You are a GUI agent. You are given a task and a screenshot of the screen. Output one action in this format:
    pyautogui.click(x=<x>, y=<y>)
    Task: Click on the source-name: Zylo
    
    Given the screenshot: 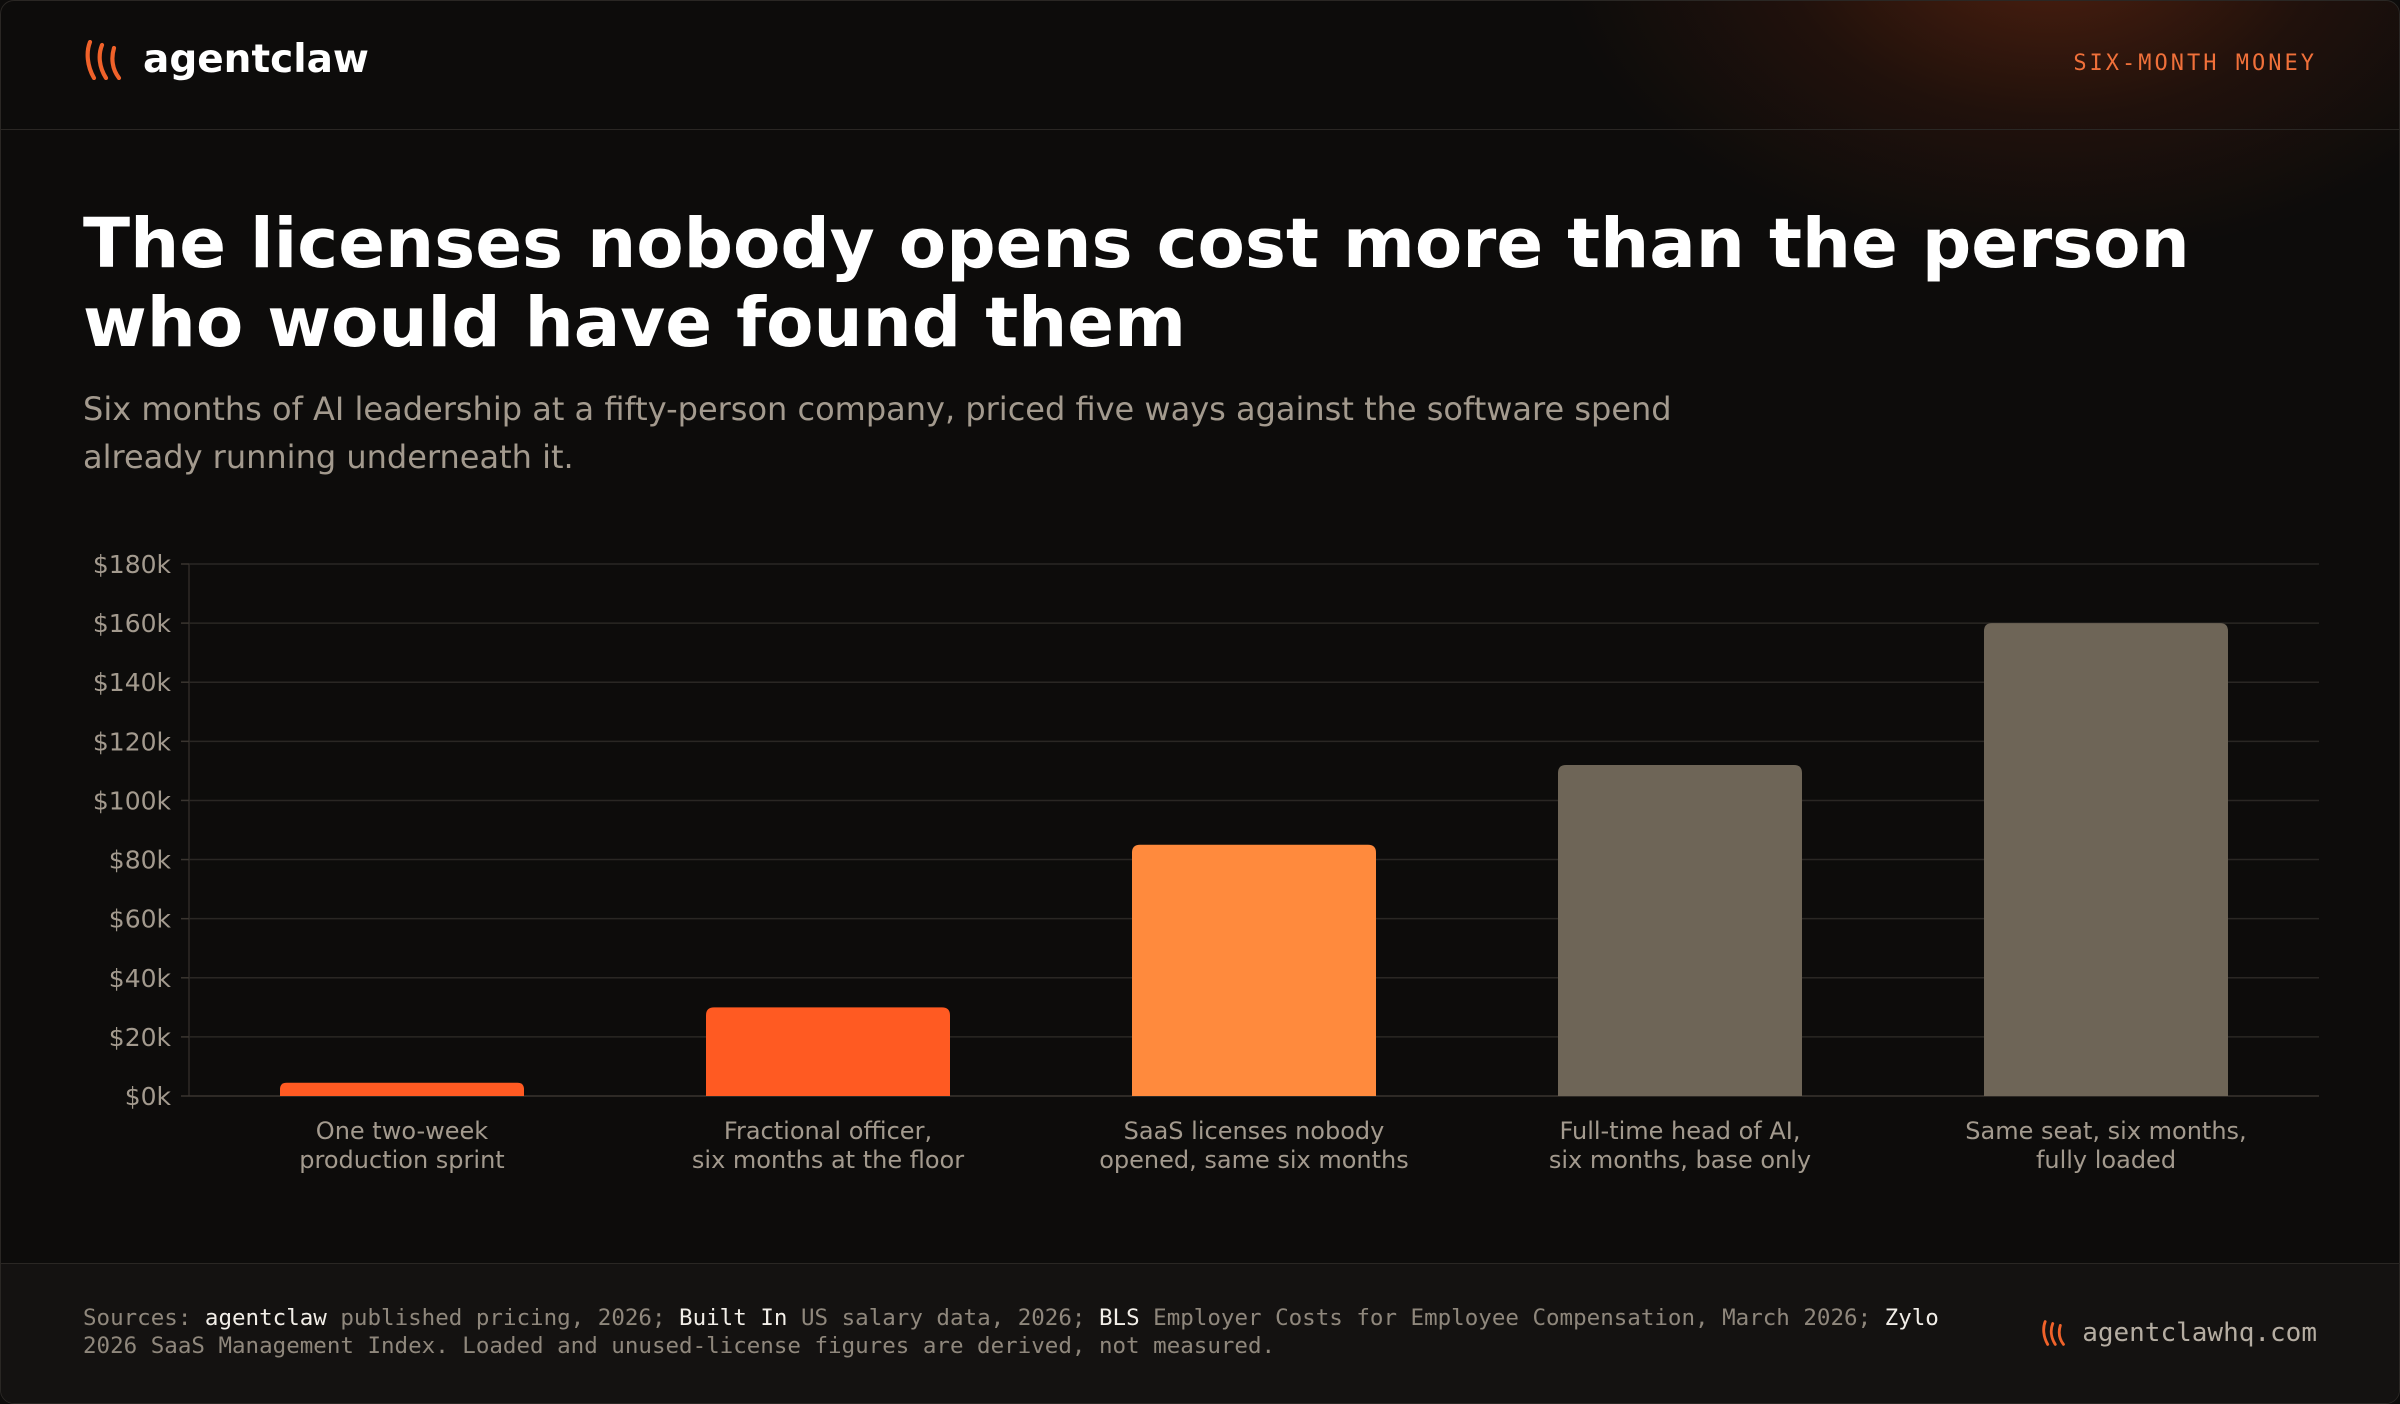 What is the action you would take?
    pyautogui.click(x=1911, y=1318)
    